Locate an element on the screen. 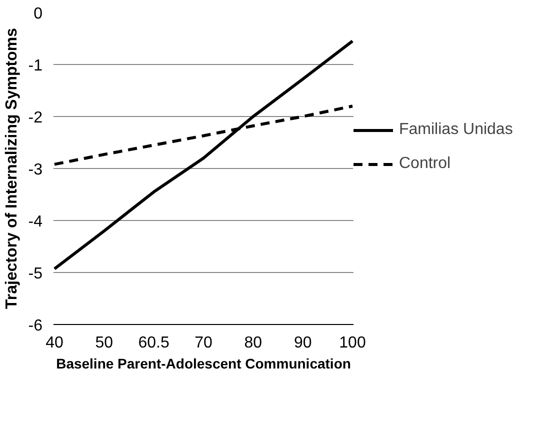 Image resolution: width=548 pixels, height=425 pixels. y-axis-title: Trajectory of Internalizing Symptoms is located at coordinates (11, 168).